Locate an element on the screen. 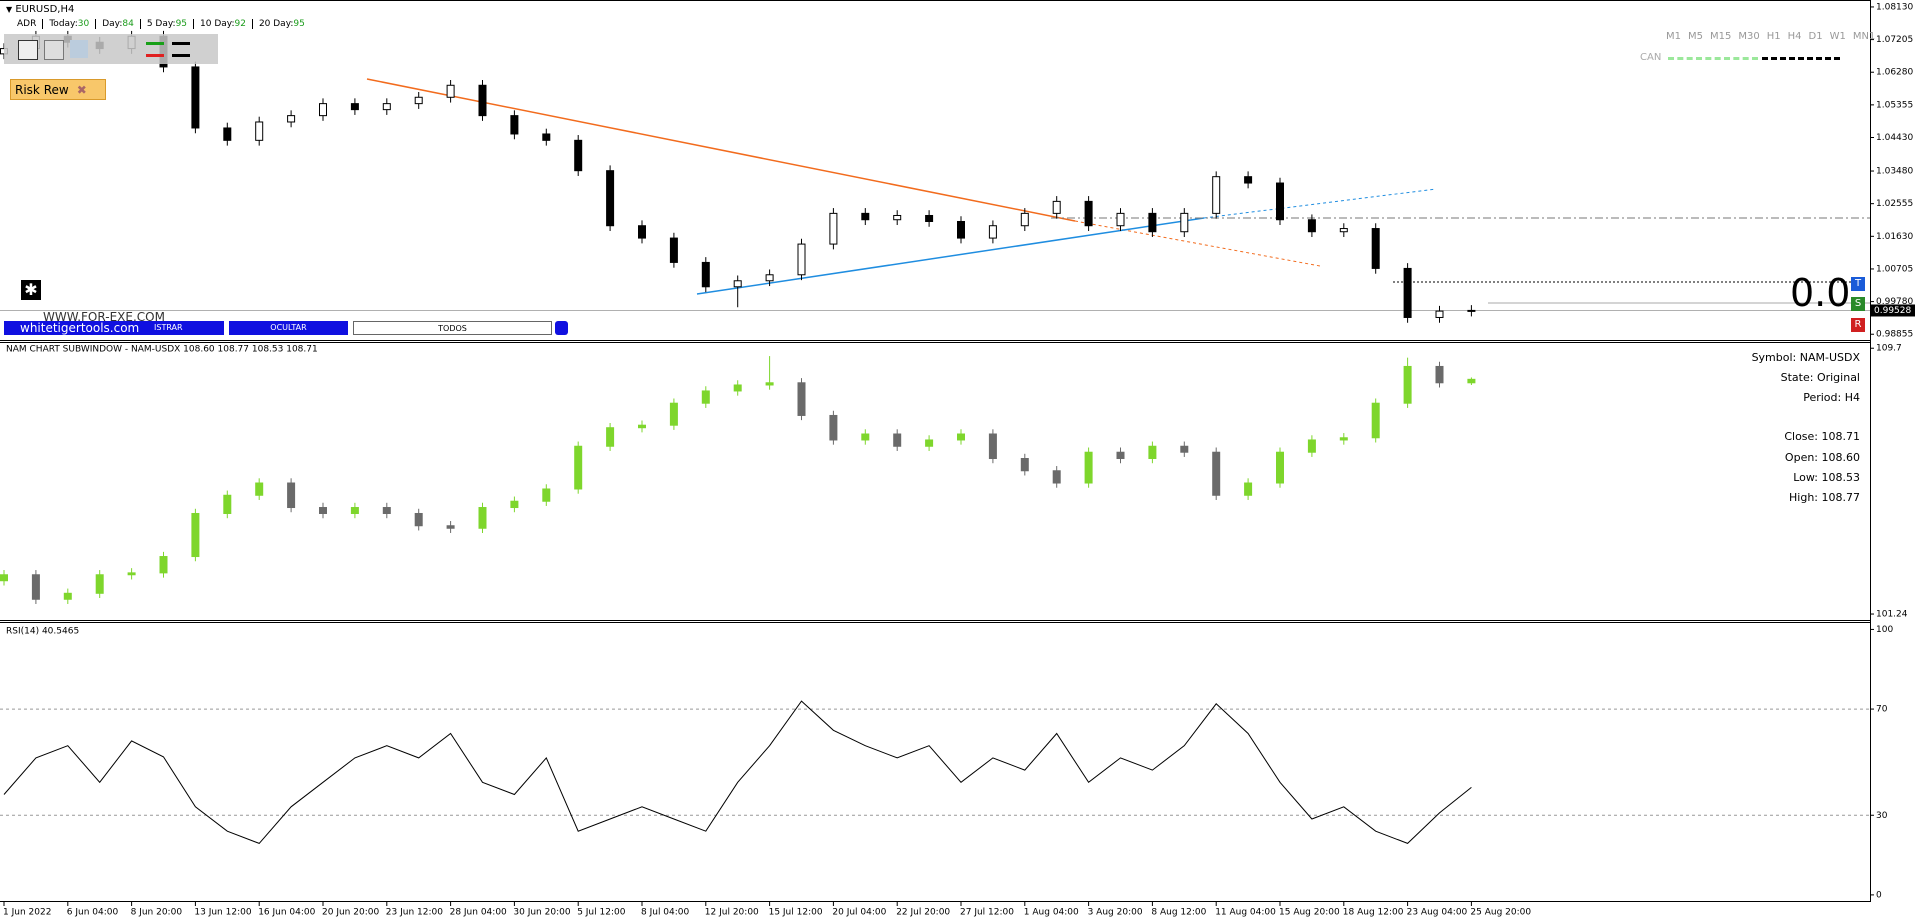 The image size is (1916, 923). button: OCULTAR is located at coordinates (288, 328).